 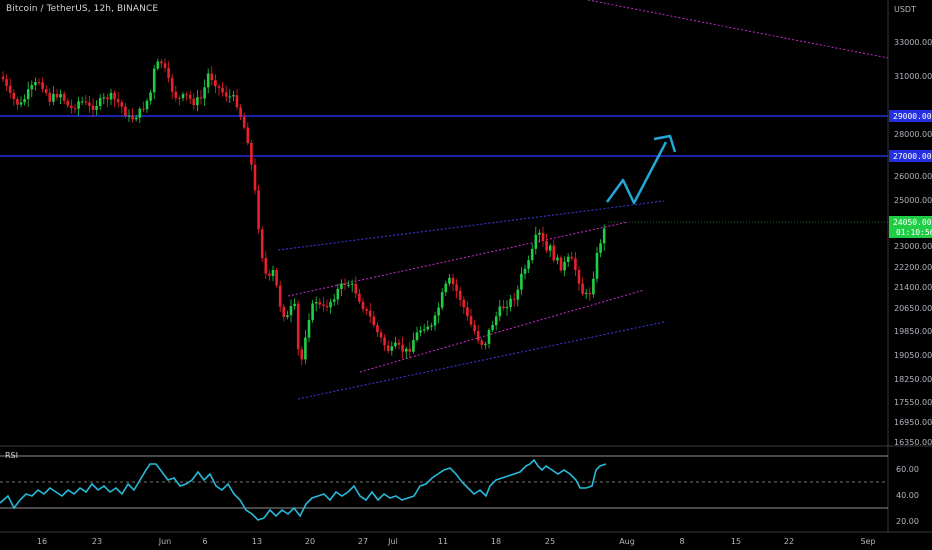 What do you see at coordinates (471, 225) in the screenshot?
I see `channel-outer-upper` at bounding box center [471, 225].